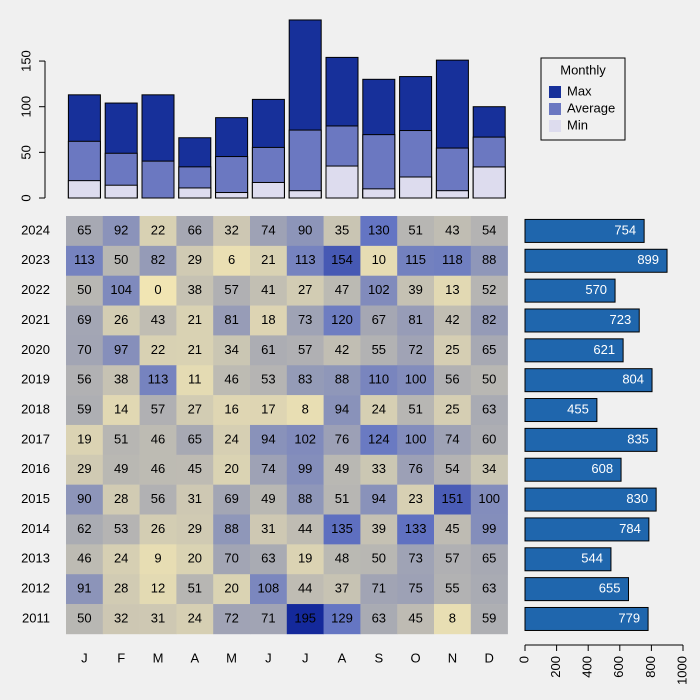 This screenshot has height=700, width=700. What do you see at coordinates (415, 468) in the screenshot?
I see `cell-label: 76` at bounding box center [415, 468].